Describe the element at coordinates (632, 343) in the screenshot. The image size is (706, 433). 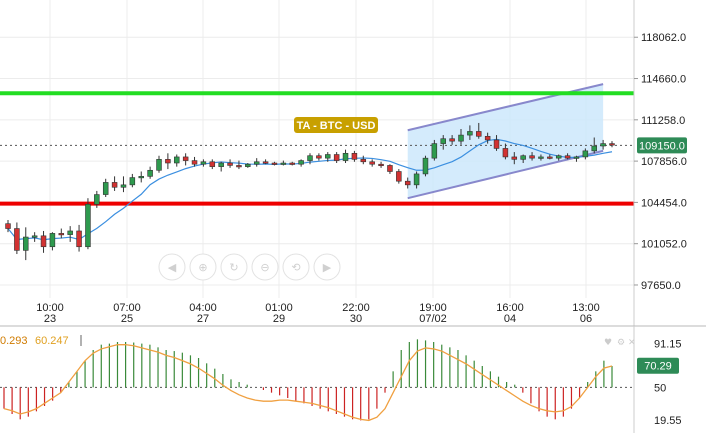
I see `close-icon: ✕` at that location.